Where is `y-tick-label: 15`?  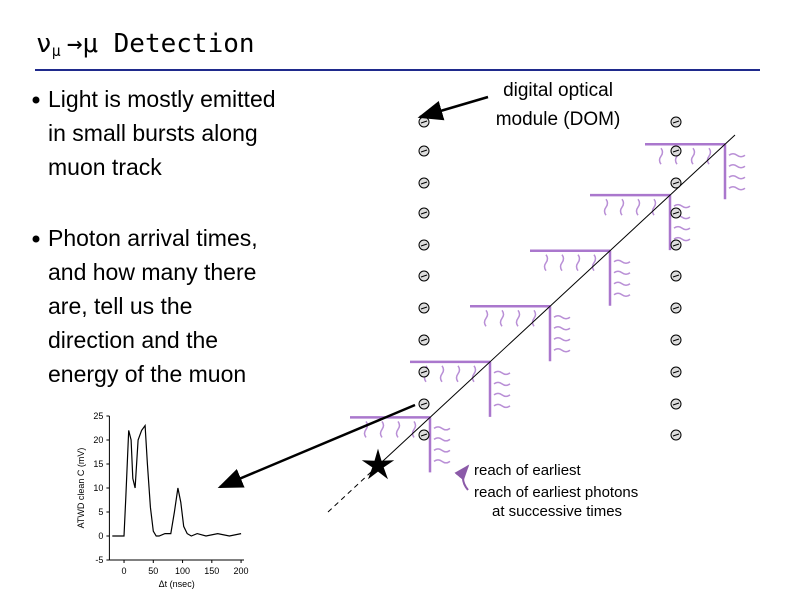 y-tick-label: 15 is located at coordinates (98, 464).